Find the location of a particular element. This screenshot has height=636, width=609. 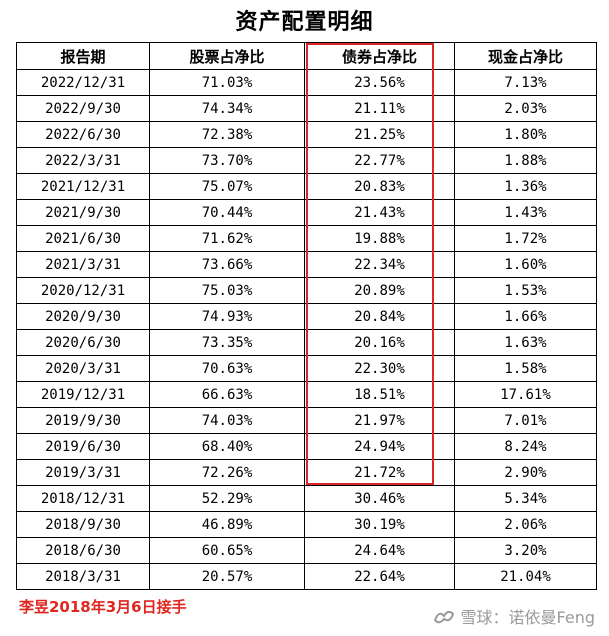

cell-cash-ratio: 3.20% is located at coordinates (525, 550).